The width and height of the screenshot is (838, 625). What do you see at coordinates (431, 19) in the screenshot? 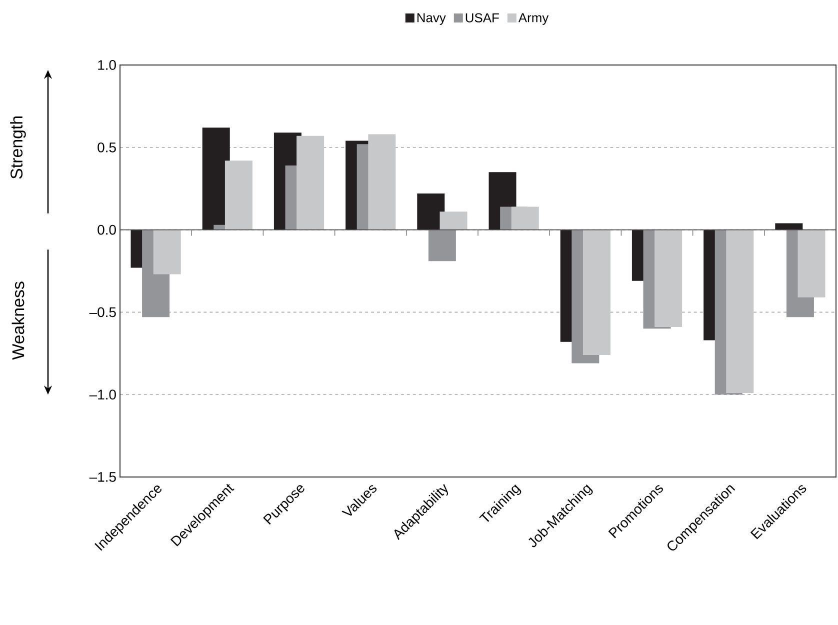
I see `legend-label: Navy` at bounding box center [431, 19].